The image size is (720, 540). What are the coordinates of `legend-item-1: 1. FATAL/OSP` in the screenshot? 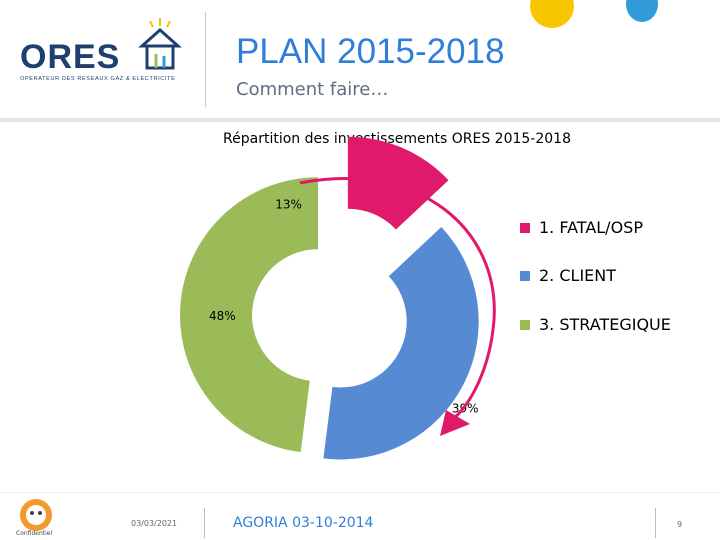 It's located at (581, 227).